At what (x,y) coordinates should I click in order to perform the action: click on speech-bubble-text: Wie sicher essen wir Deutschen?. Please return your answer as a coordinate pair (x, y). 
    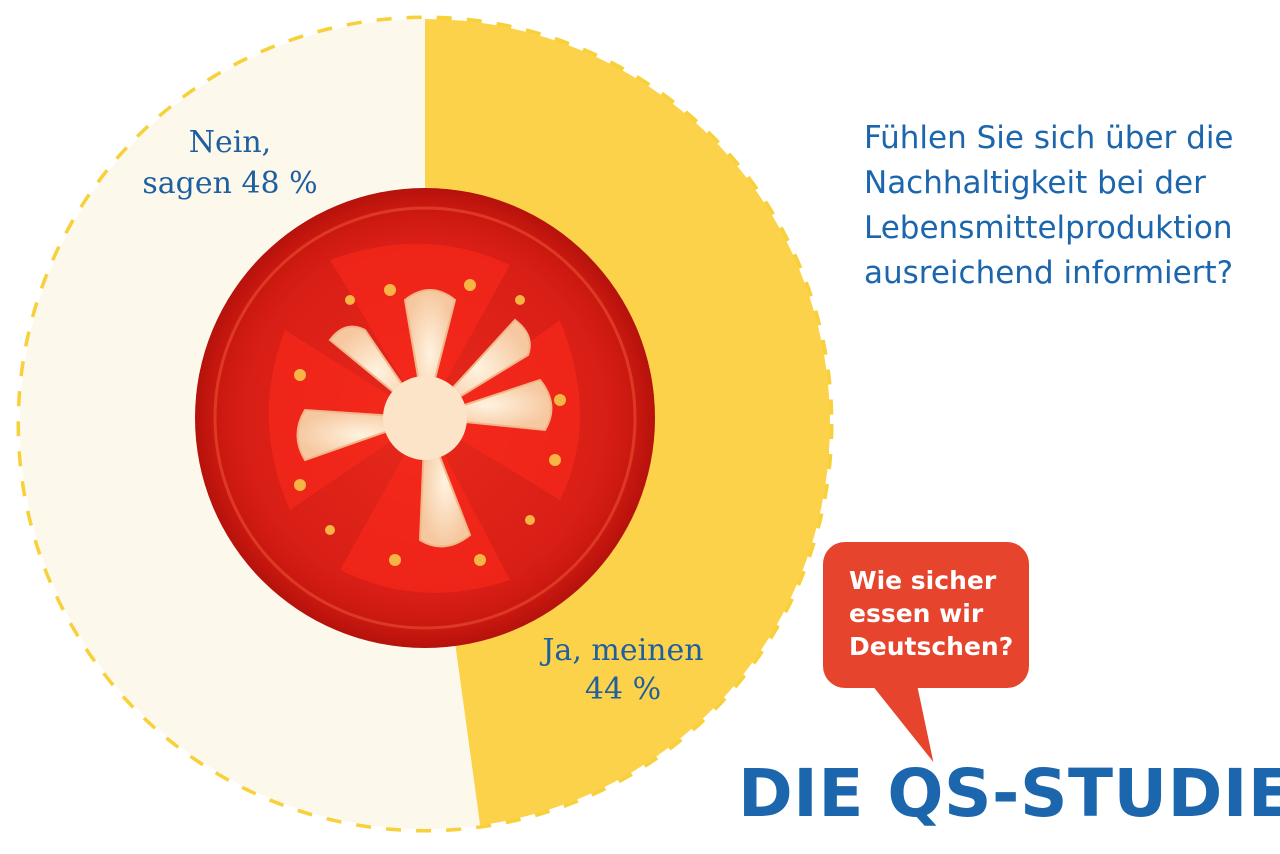
    Looking at the image, I should click on (931, 613).